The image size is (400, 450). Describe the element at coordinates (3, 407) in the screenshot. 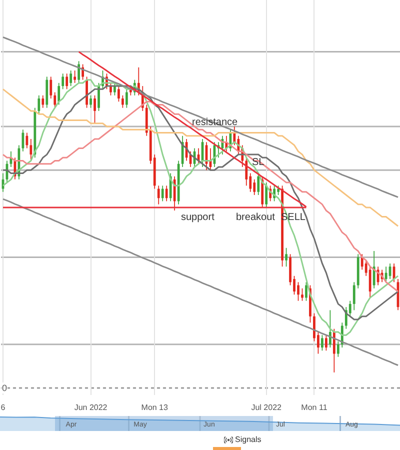

I see `x-tick-label: 6` at that location.